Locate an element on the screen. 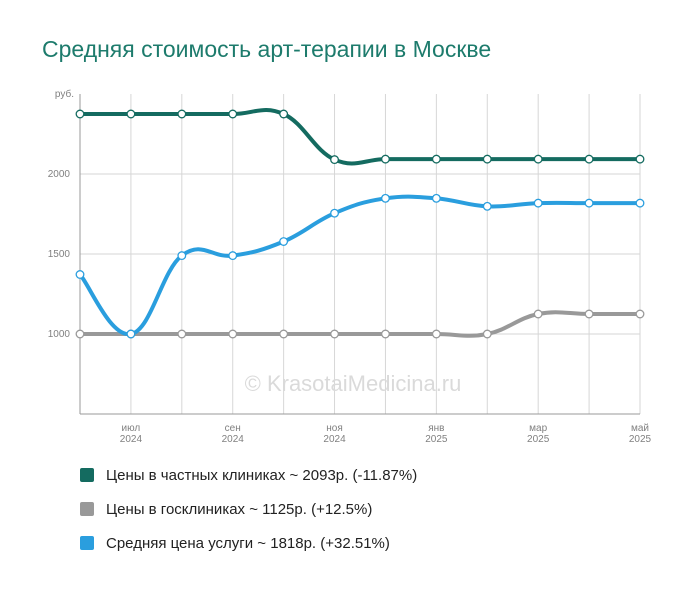  legend-item-average: Средняя цена услуги ~ 1818р. (+32.51%) is located at coordinates (248, 543).